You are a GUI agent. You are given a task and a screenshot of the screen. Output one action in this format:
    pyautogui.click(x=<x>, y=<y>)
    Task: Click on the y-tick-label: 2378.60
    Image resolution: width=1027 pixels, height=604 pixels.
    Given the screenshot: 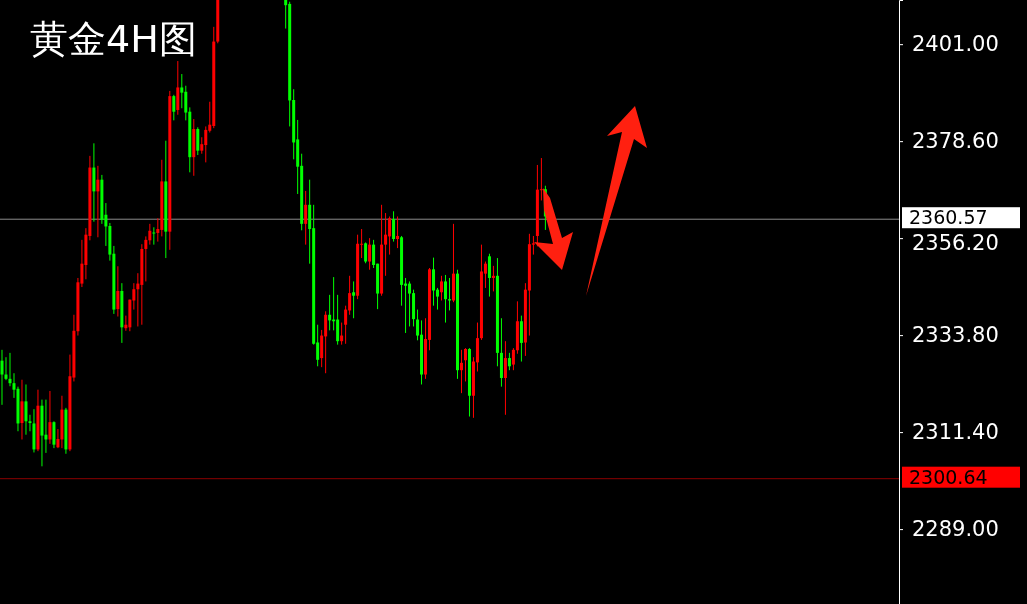 What is the action you would take?
    pyautogui.click(x=955, y=141)
    